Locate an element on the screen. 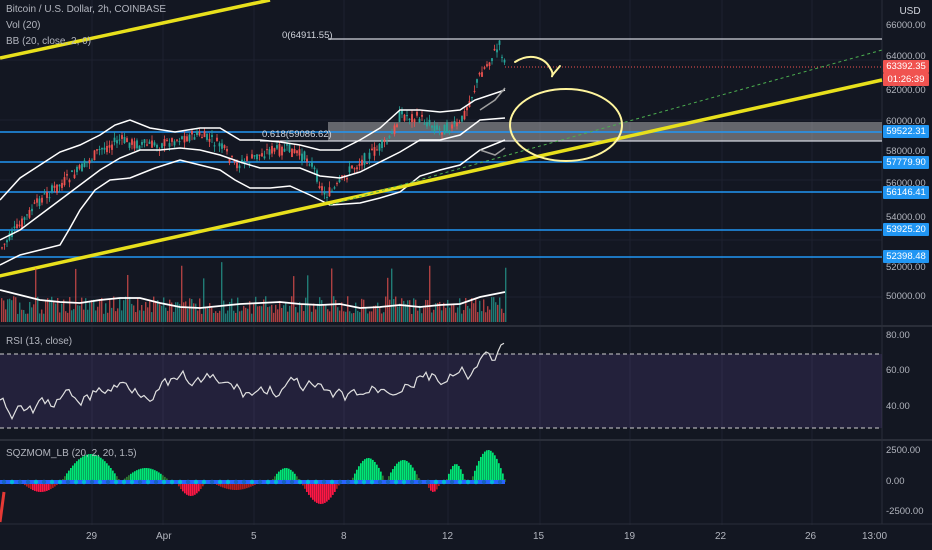 The image size is (932, 550). indicator-vol-legend: Vol (20) is located at coordinates (23, 25).